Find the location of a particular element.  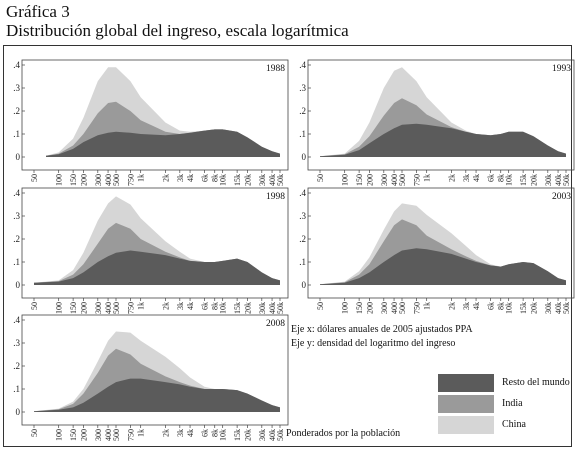

legend-label-china: China is located at coordinates (514, 424).